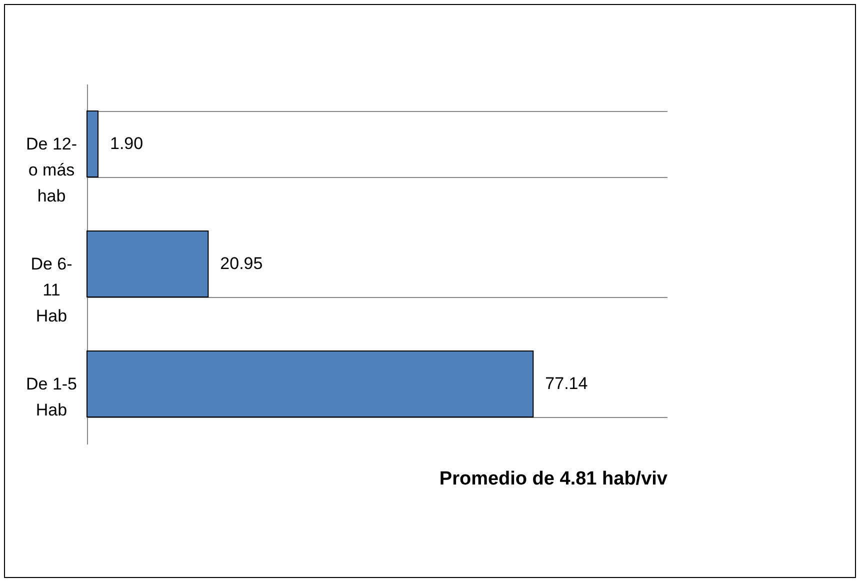 This screenshot has width=864, height=586. Describe the element at coordinates (51, 290) in the screenshot. I see `y-tick-label: De 6- 11 Hab` at that location.